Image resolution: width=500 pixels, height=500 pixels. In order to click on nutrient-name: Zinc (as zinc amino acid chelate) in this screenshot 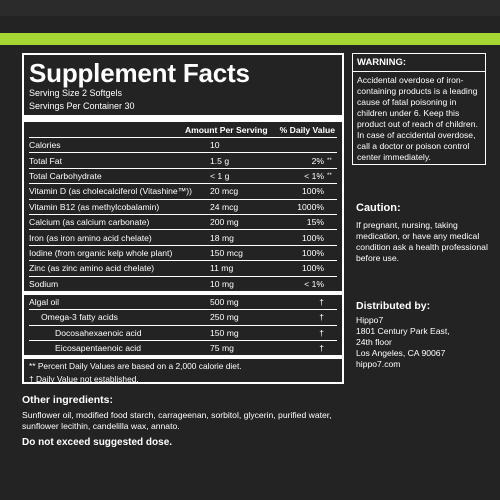, I will do `click(92, 268)`.